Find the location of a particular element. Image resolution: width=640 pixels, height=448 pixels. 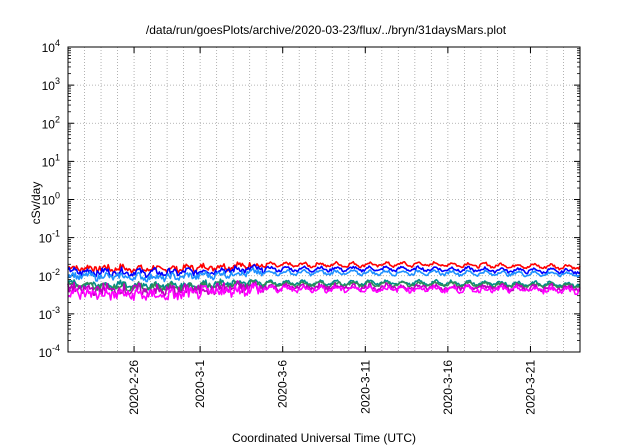

x-axis-label: Coordinated Universal Time (UTC) is located at coordinates (324, 438).